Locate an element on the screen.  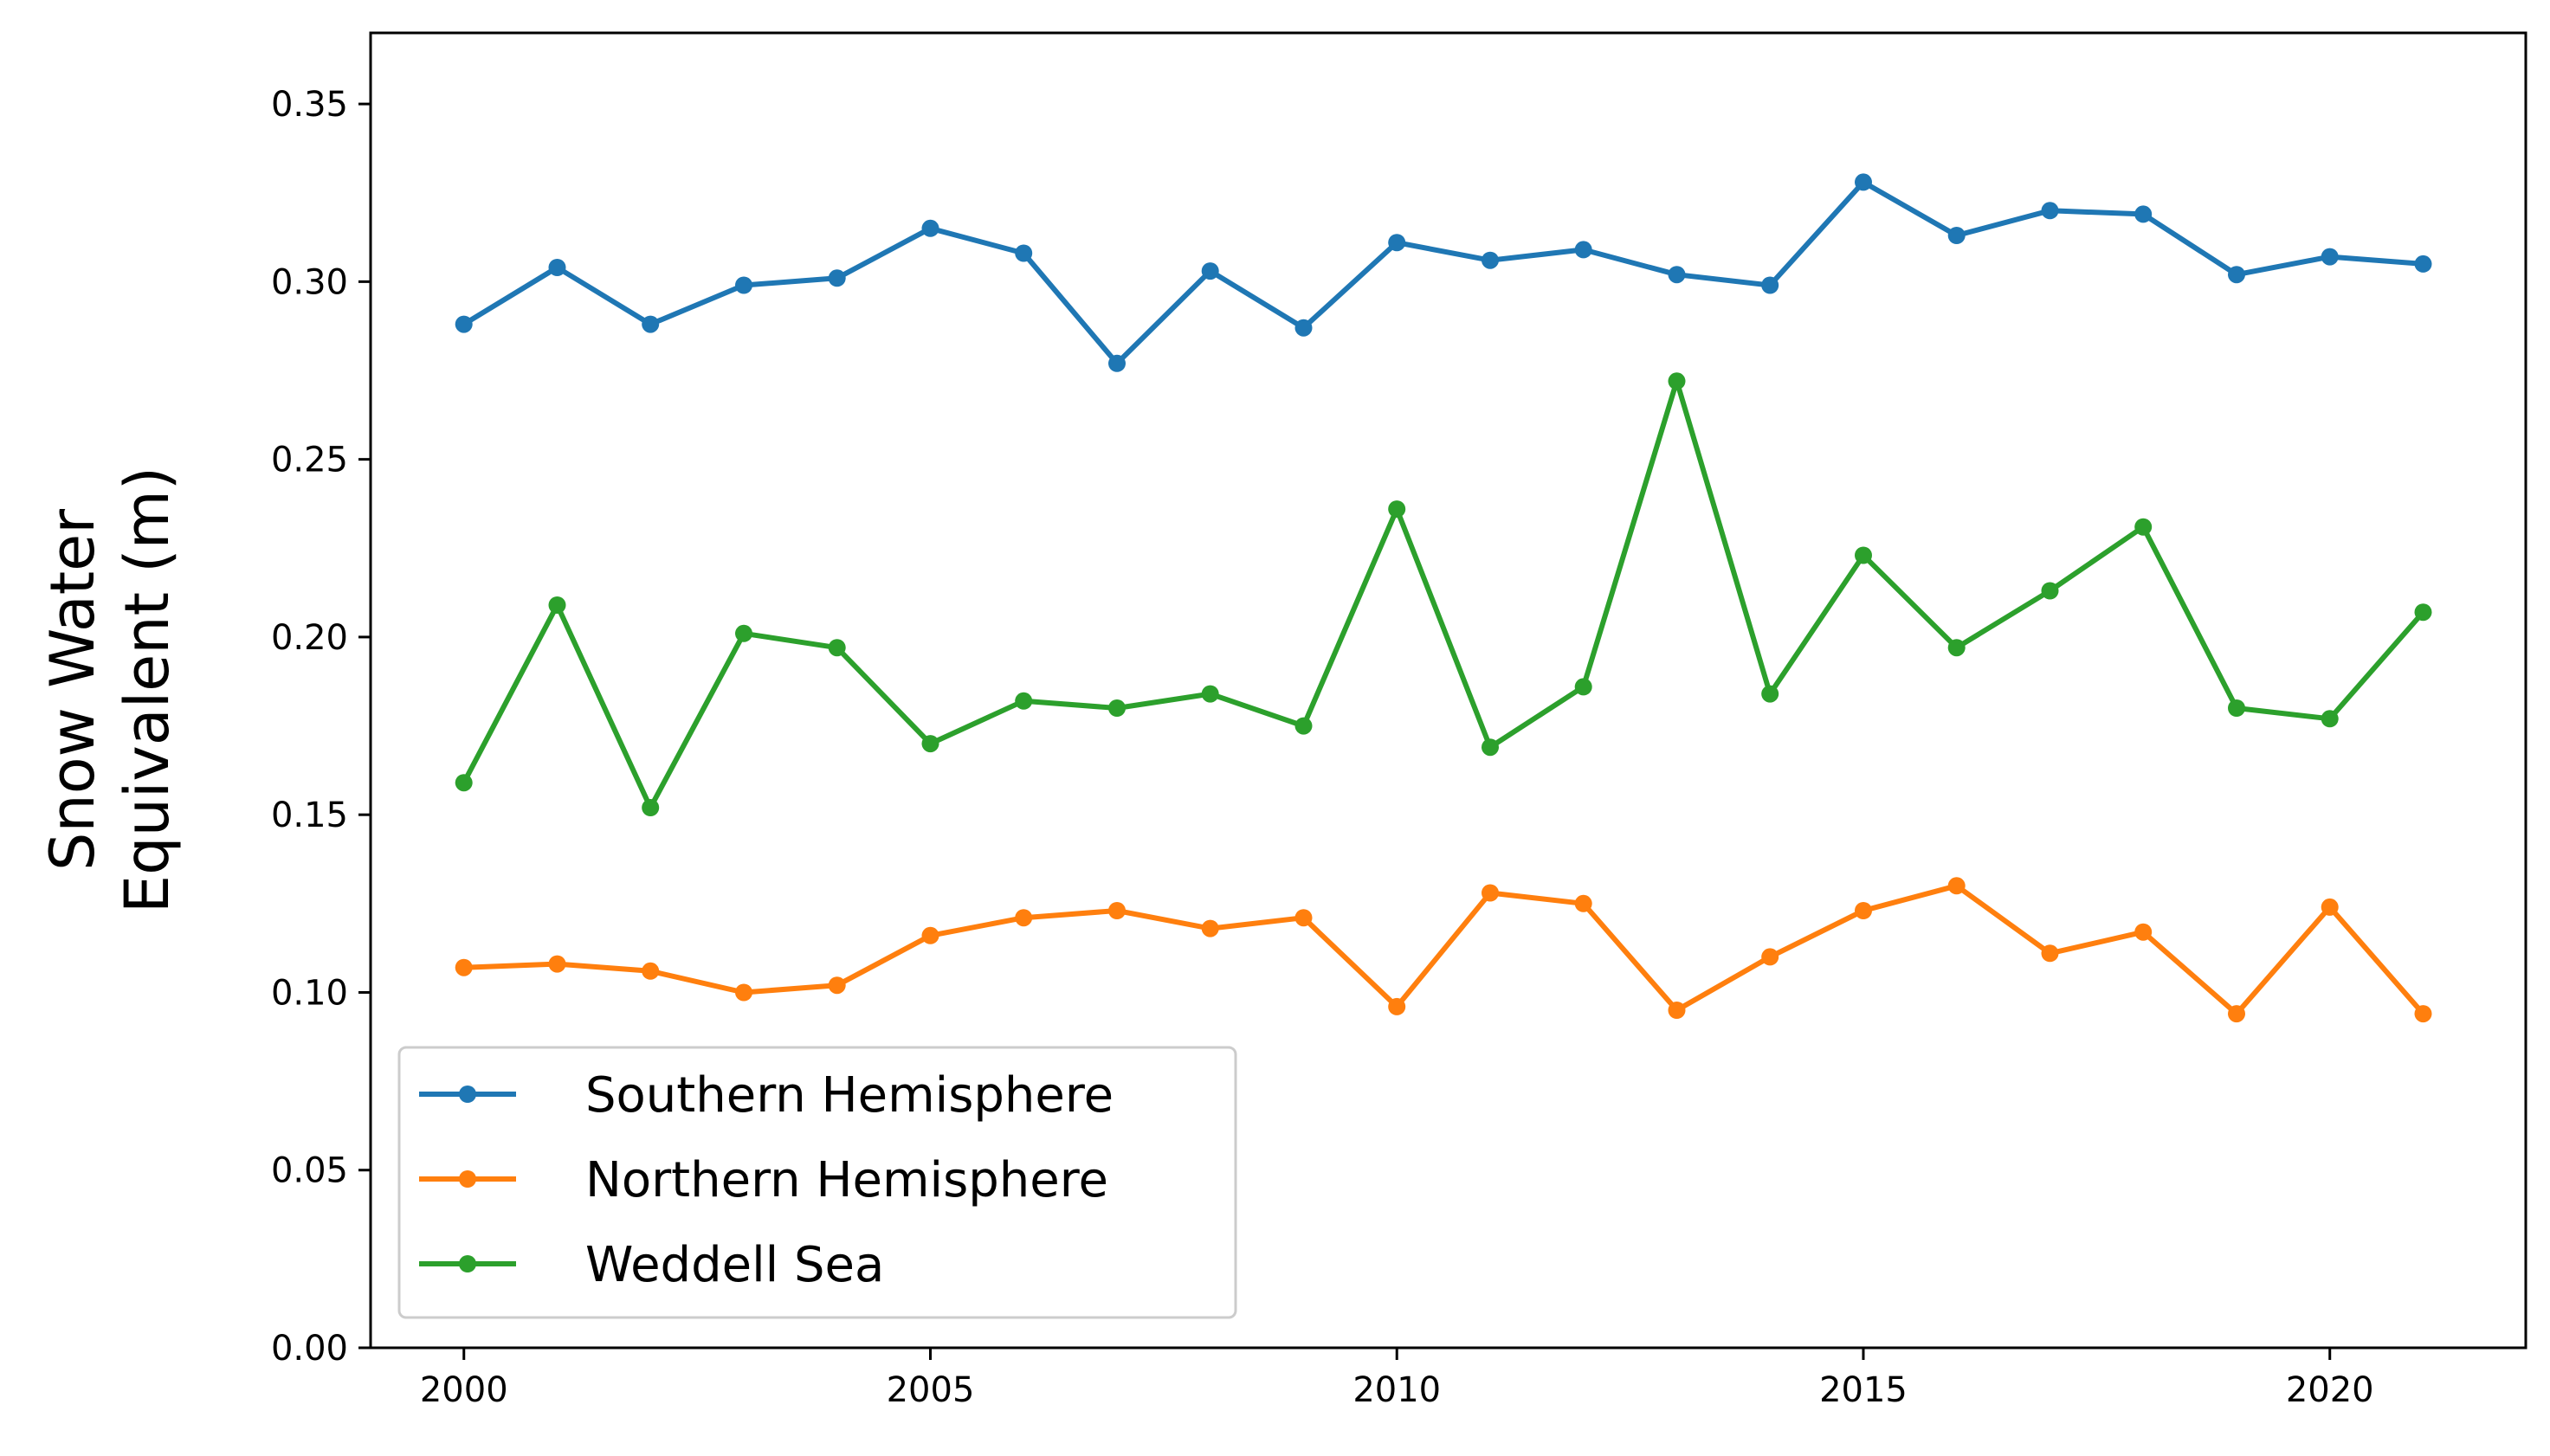
x-tick-label: 2015 is located at coordinates (1863, 1390).